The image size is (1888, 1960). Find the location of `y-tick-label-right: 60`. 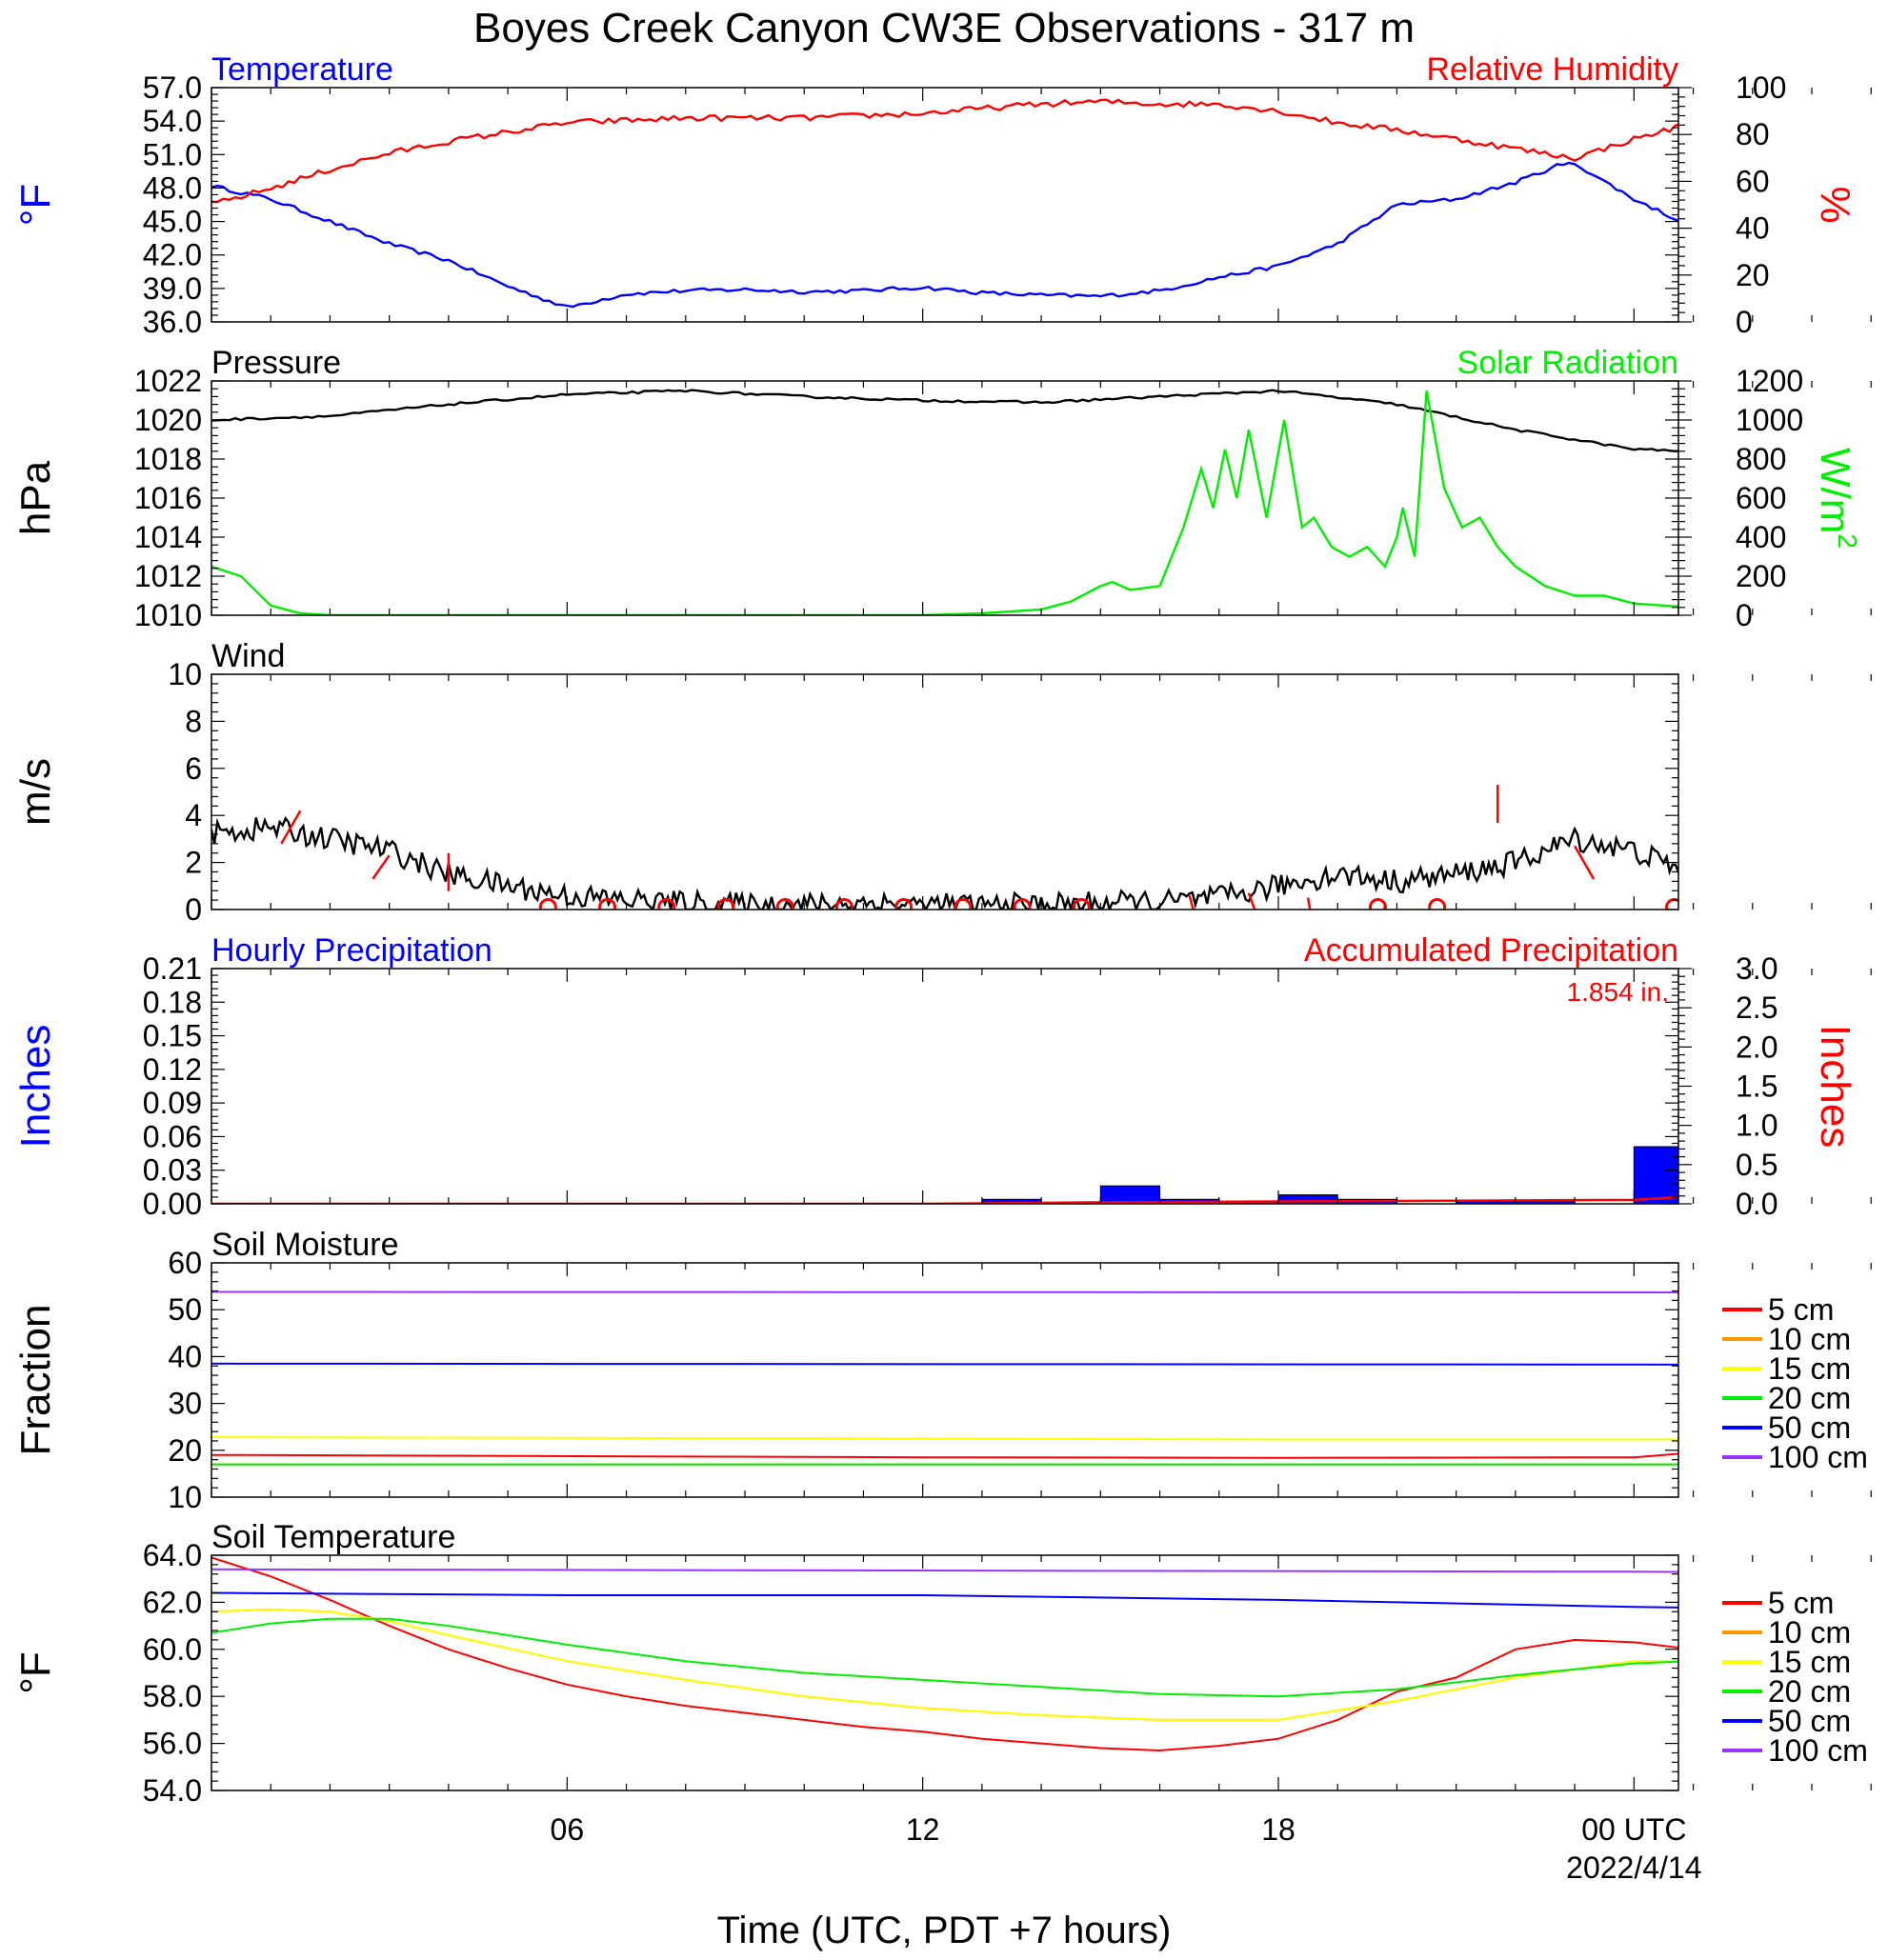

y-tick-label-right: 60 is located at coordinates (1753, 181).